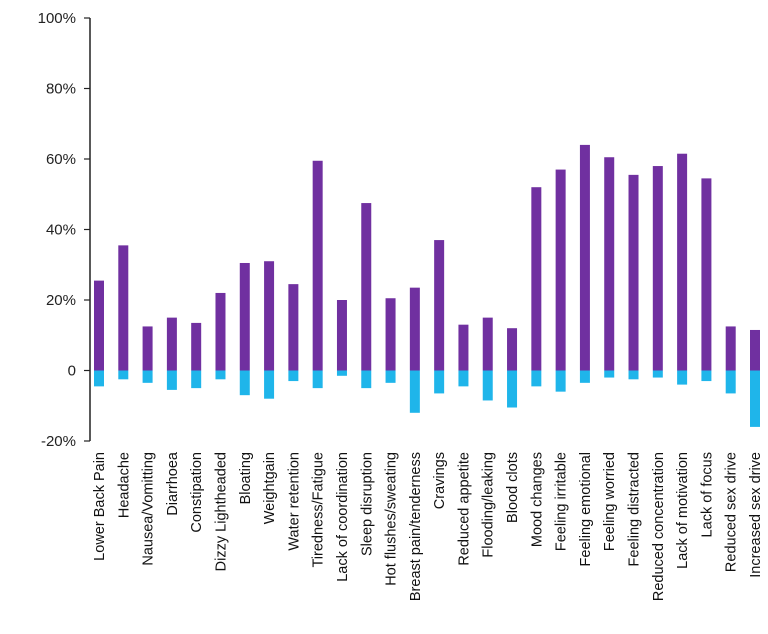 The width and height of the screenshot is (768, 634). What do you see at coordinates (732, 512) in the screenshot?
I see `x-category-label: Reduced sex drive` at bounding box center [732, 512].